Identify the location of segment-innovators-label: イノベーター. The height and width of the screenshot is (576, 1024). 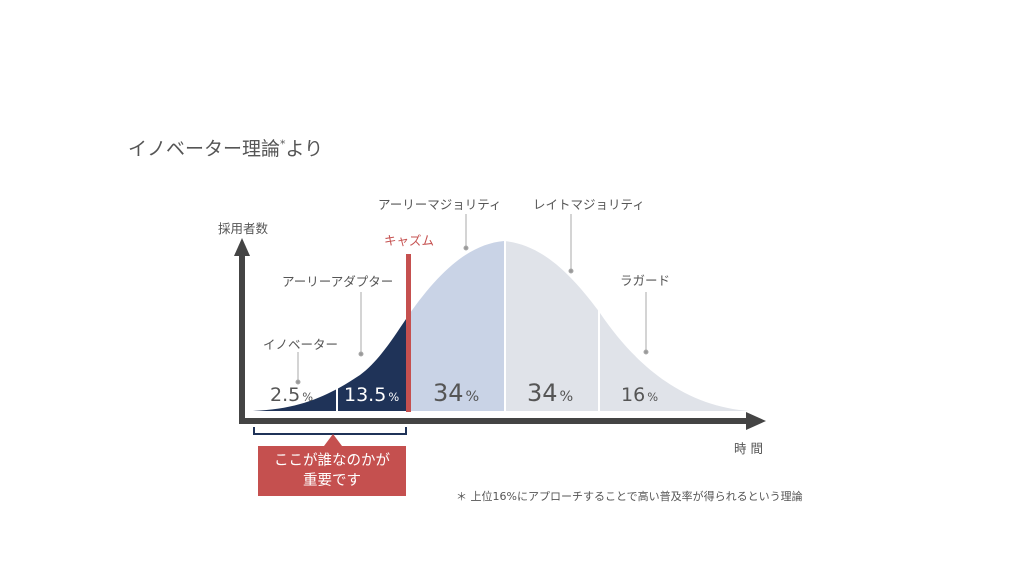
(301, 344).